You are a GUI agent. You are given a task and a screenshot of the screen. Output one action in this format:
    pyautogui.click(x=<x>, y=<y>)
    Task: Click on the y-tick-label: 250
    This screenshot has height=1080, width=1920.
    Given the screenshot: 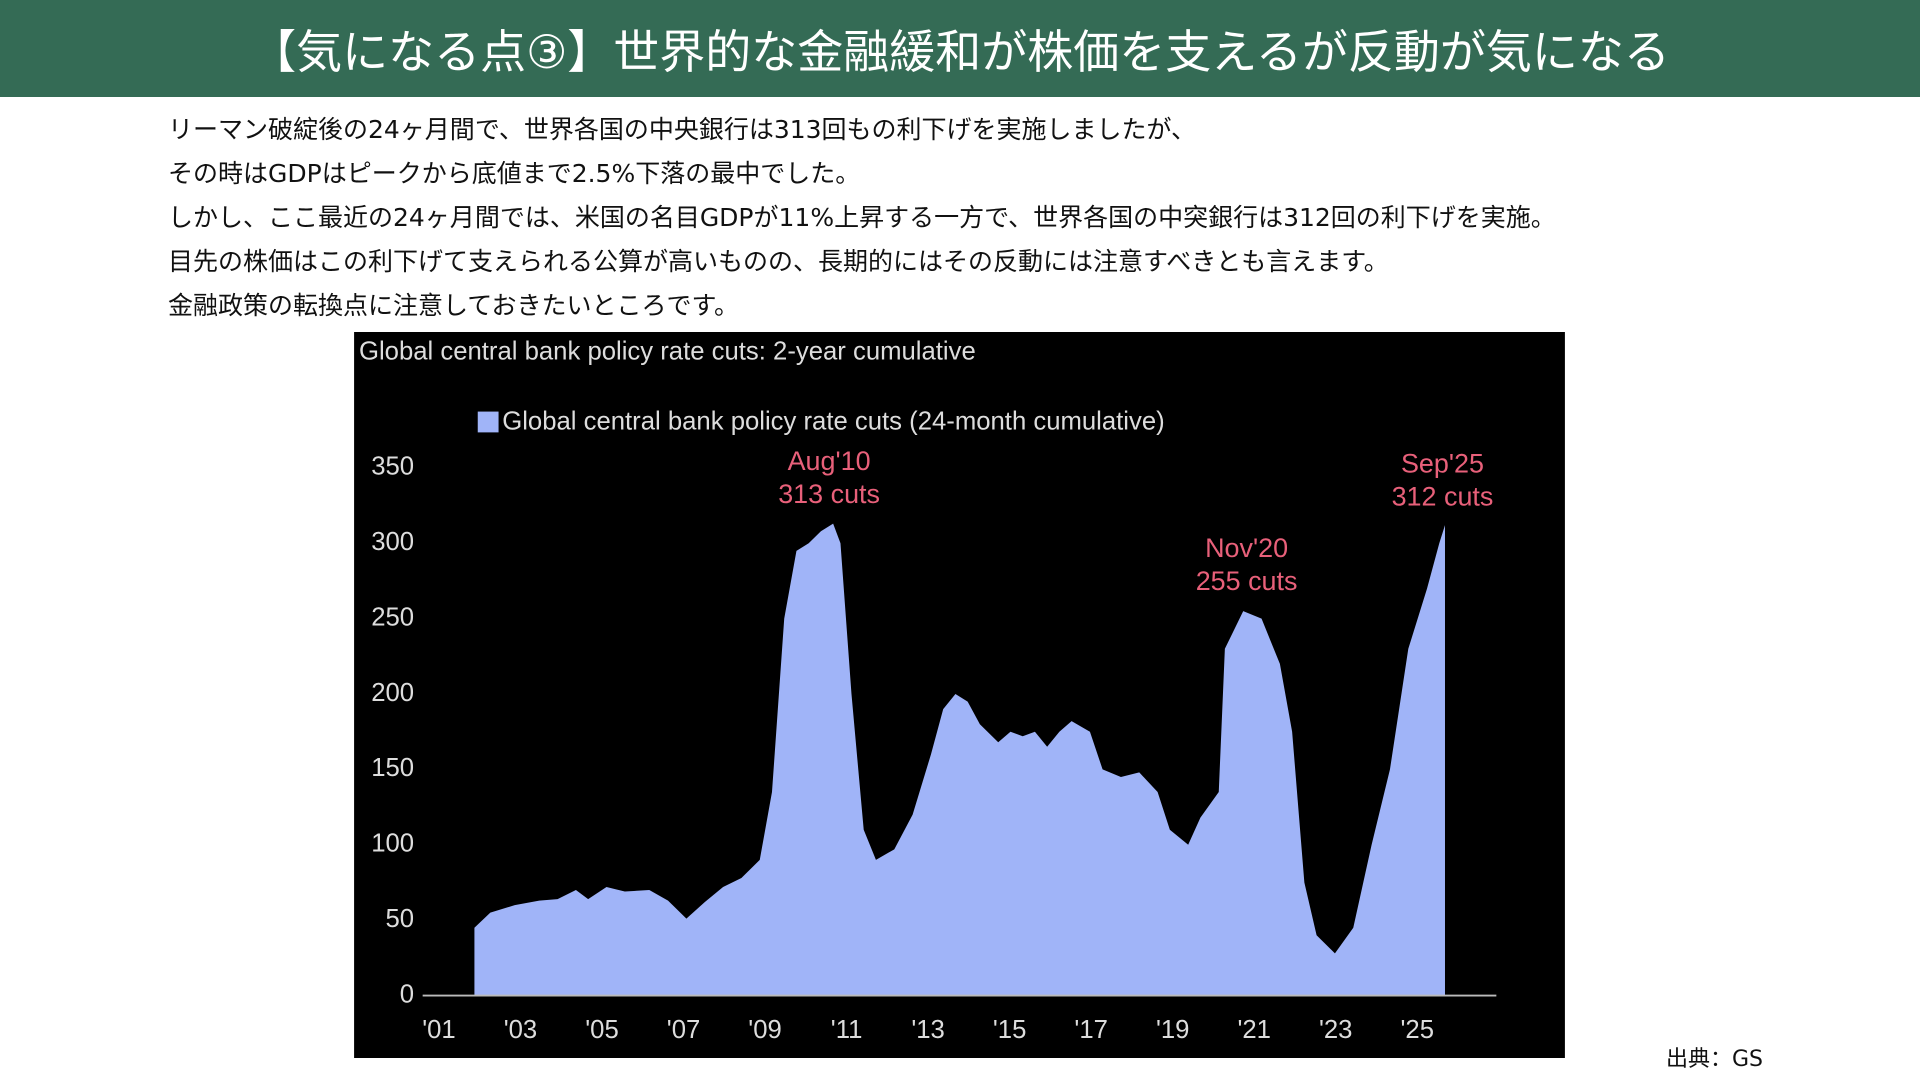 What is the action you would take?
    pyautogui.click(x=392, y=617)
    